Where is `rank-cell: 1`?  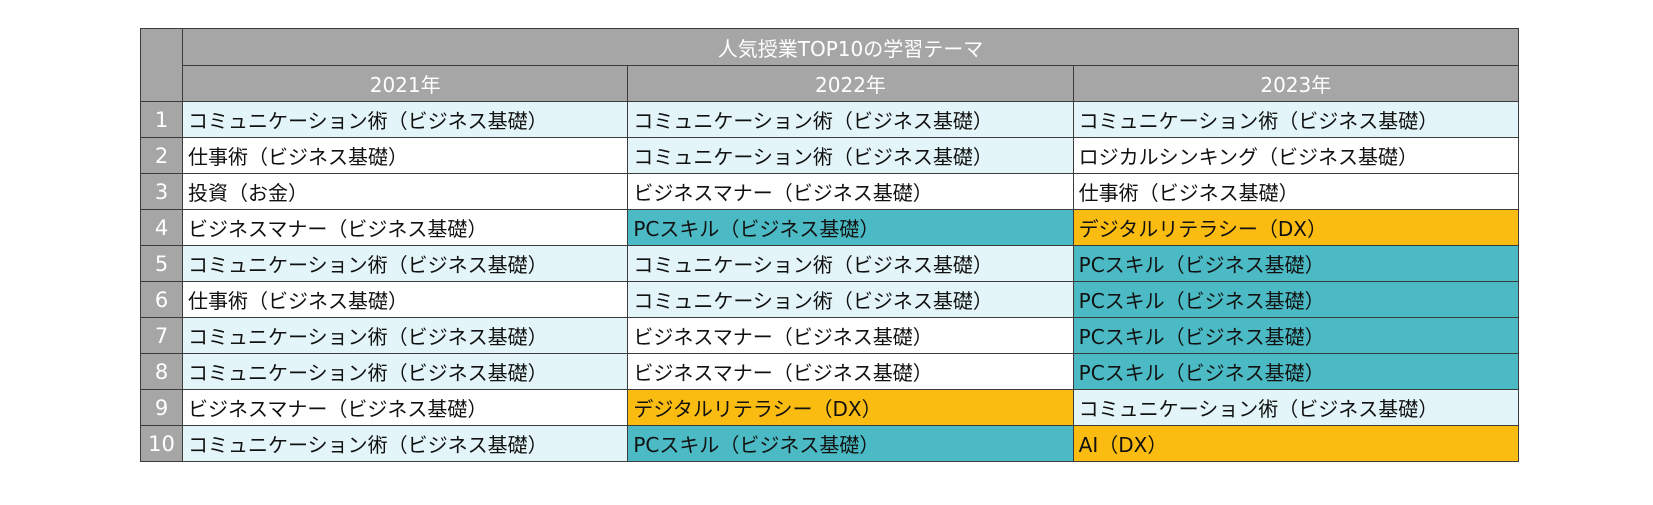 rank-cell: 1 is located at coordinates (161, 119).